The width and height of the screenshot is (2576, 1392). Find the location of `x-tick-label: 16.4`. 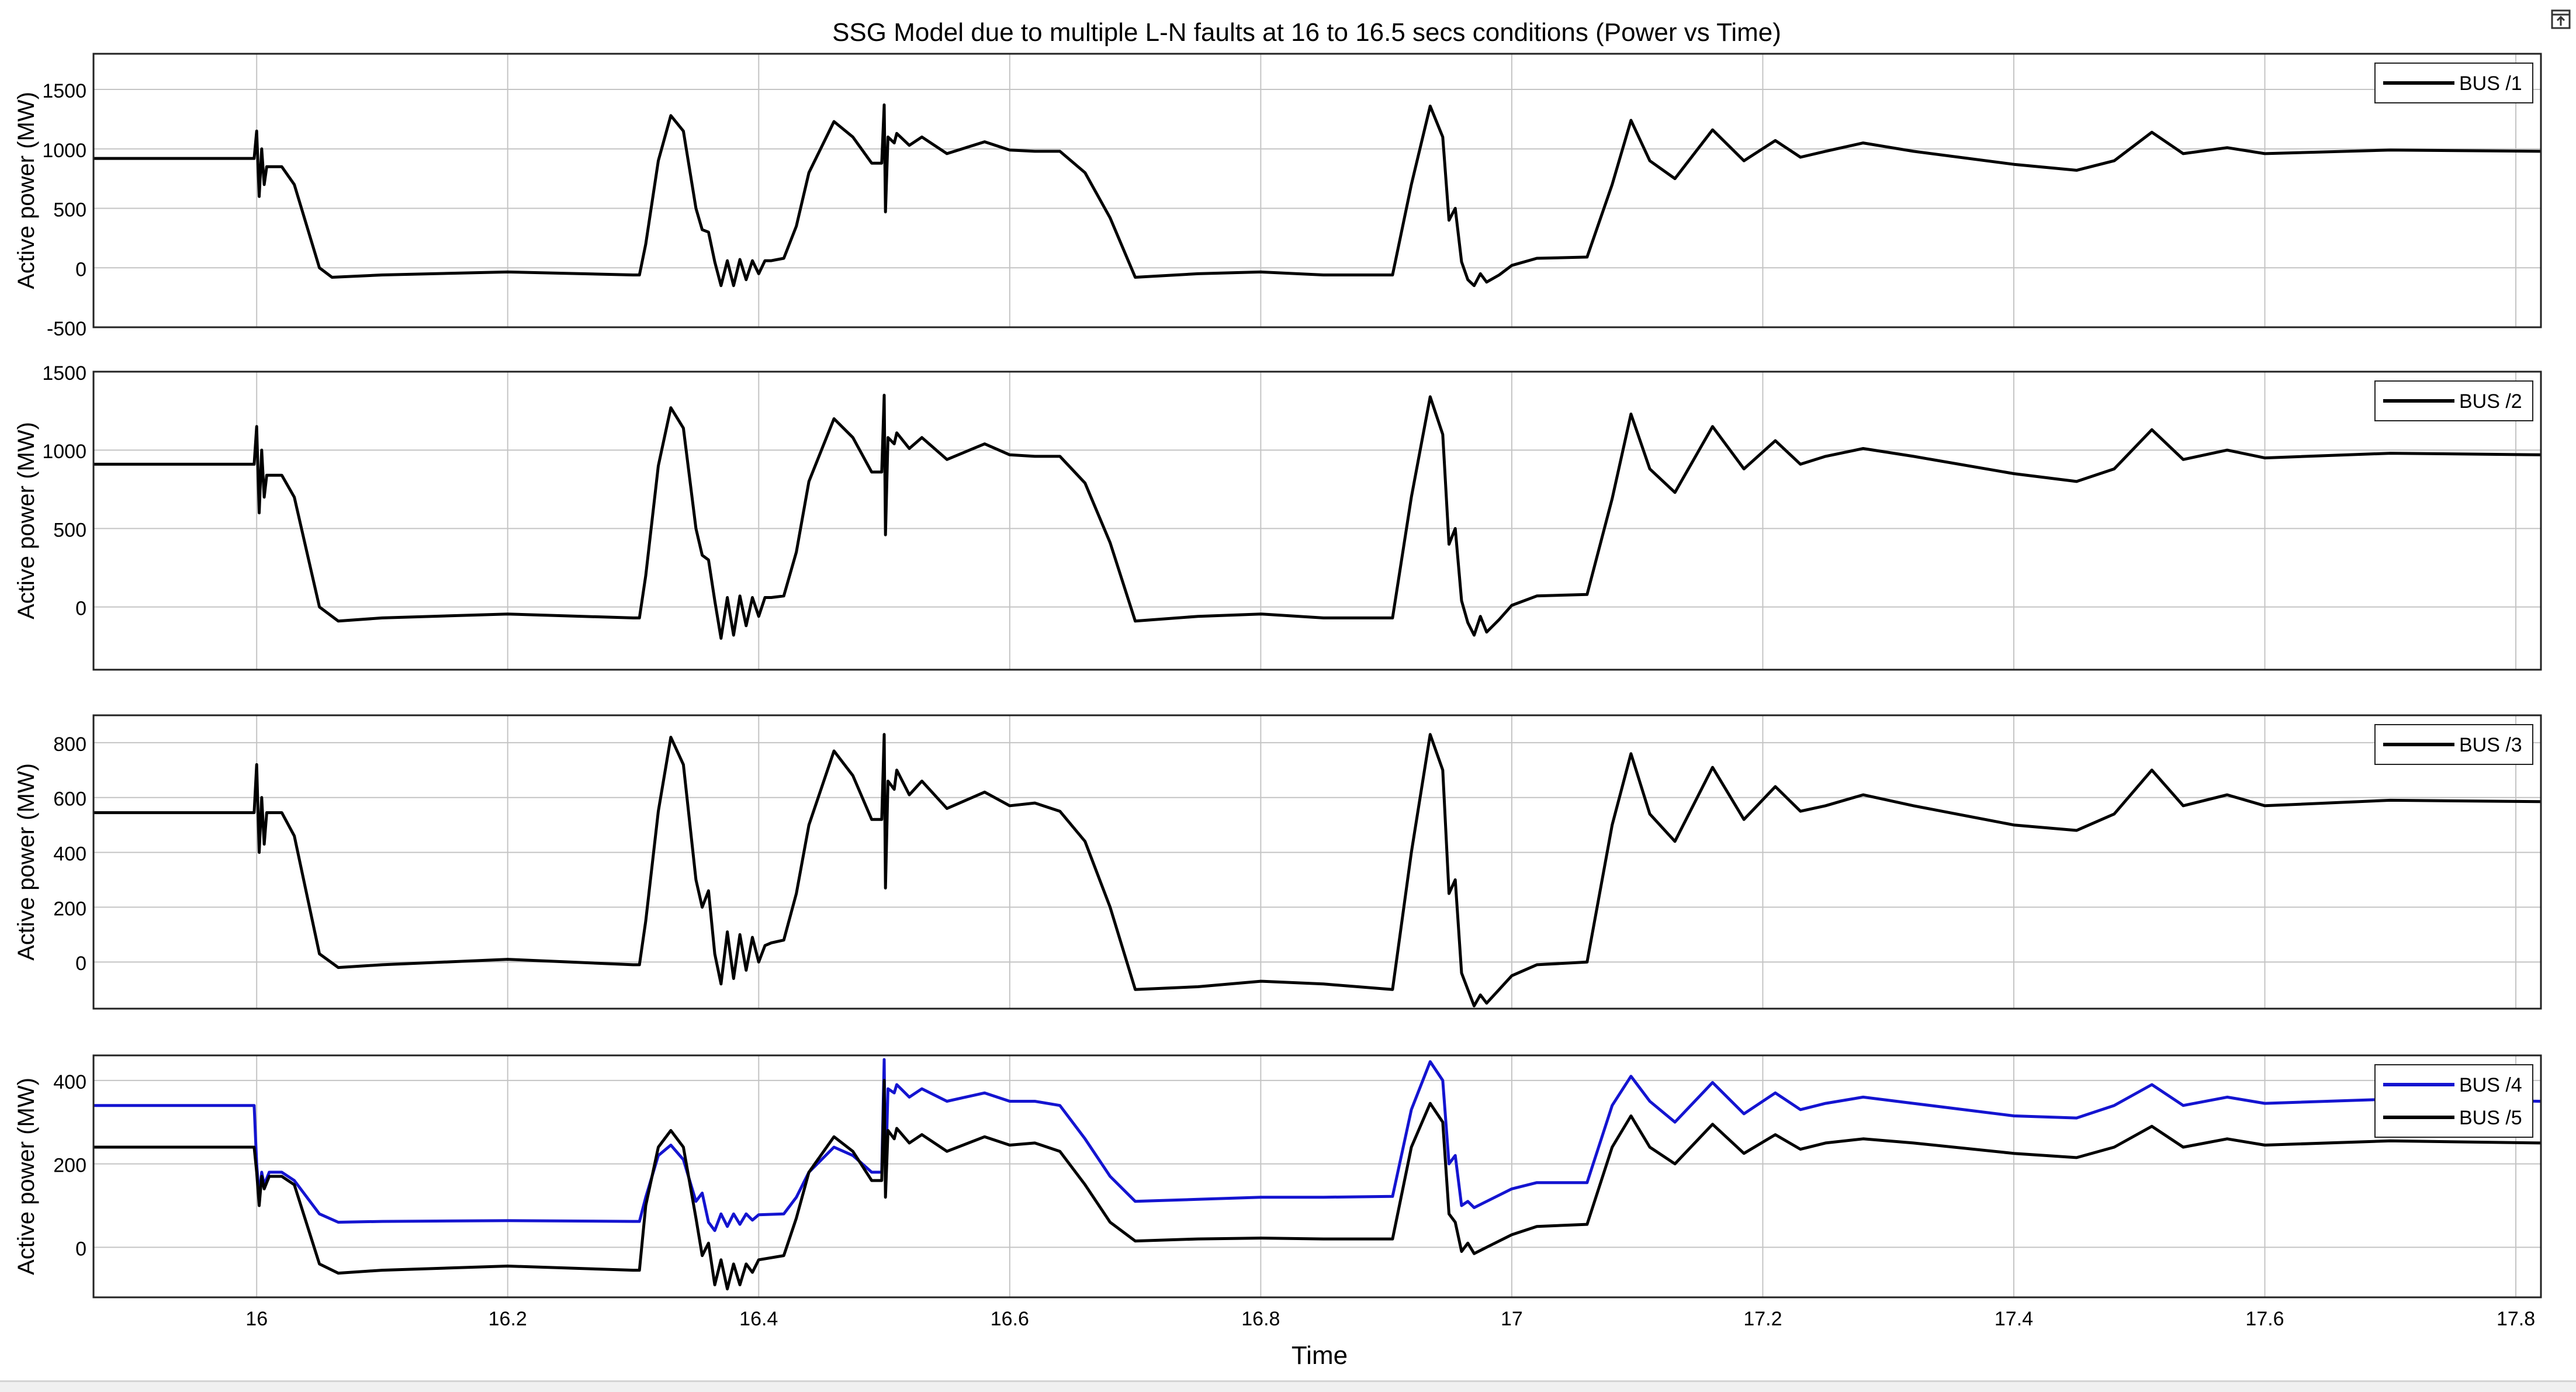

x-tick-label: 16.4 is located at coordinates (758, 1319).